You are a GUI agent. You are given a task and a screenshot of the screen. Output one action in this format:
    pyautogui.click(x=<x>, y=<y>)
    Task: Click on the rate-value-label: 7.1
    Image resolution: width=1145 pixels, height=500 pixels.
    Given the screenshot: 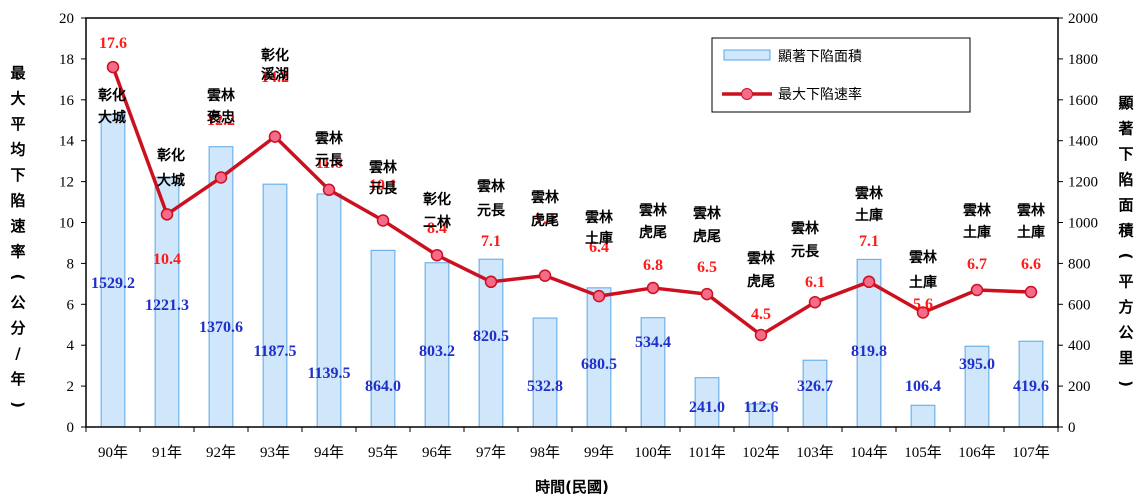 What is the action you would take?
    pyautogui.click(x=491, y=241)
    